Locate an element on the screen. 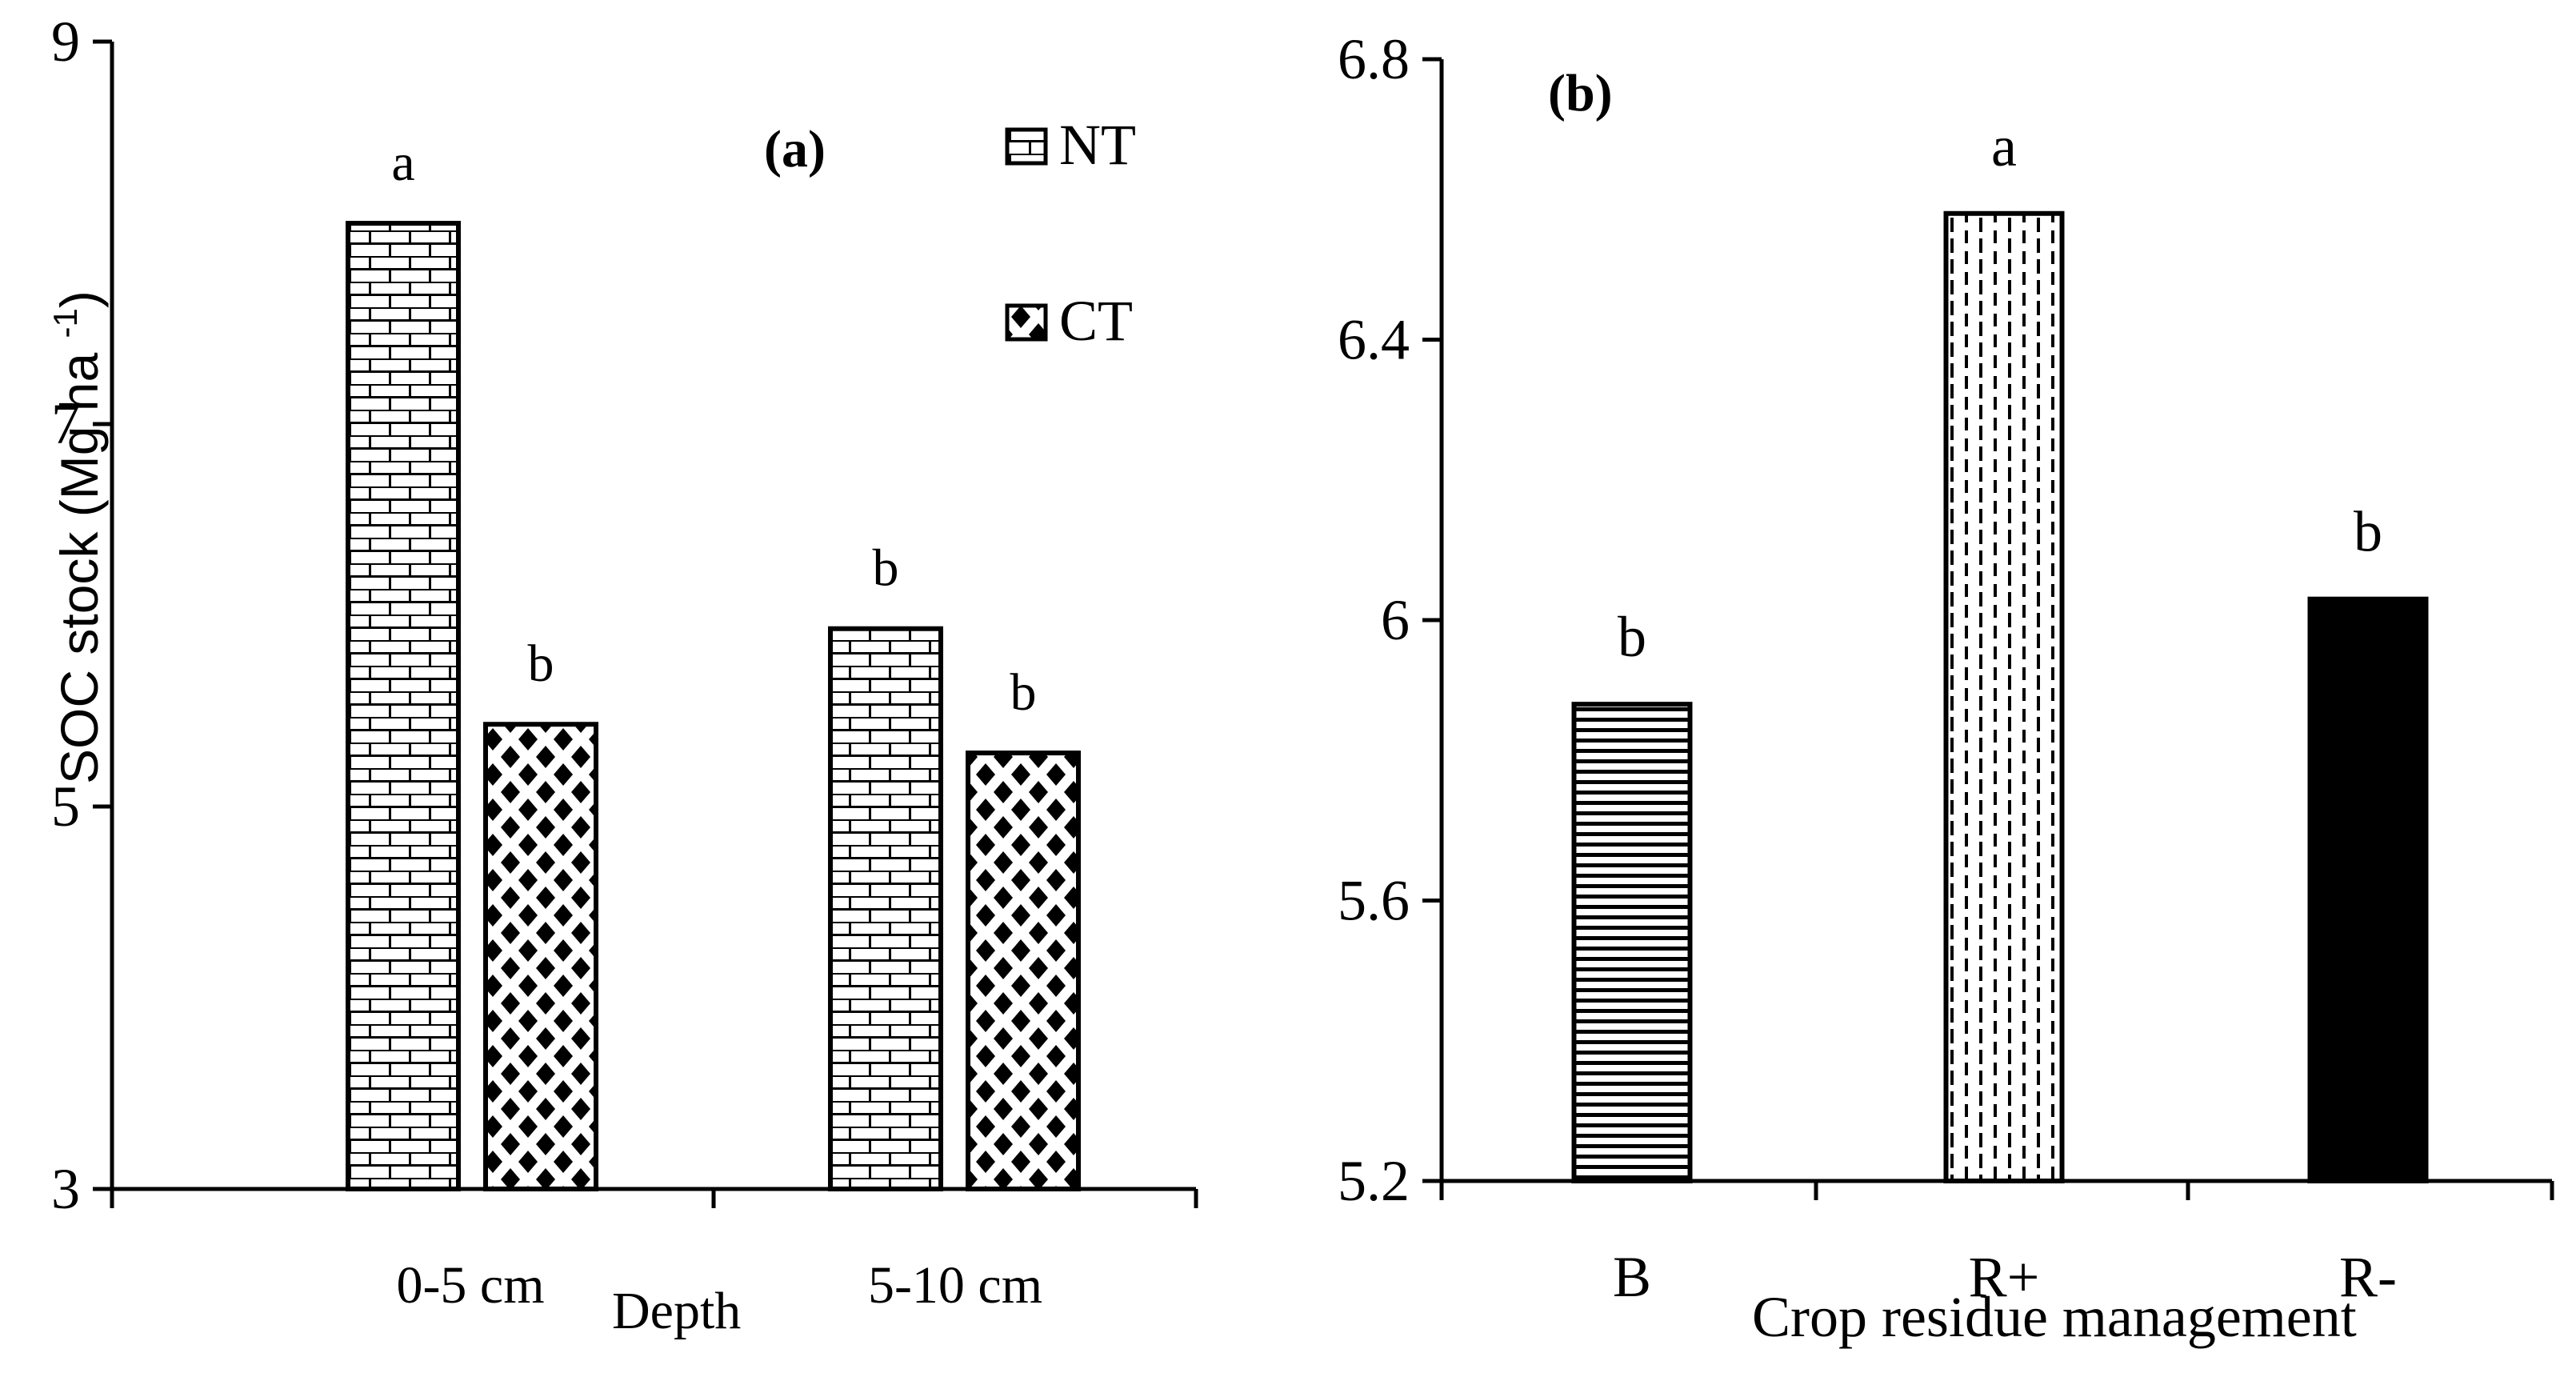 The width and height of the screenshot is (2576, 1373). panel-a-y-axis-label: SOC stock (Mg ha -1) is located at coordinates (77, 537).